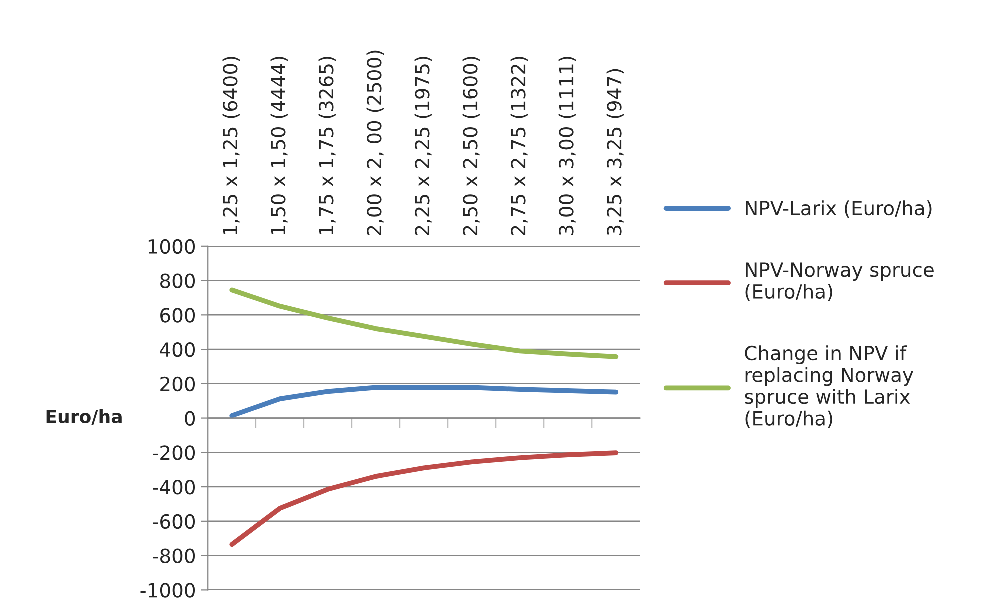  I want to click on x-tick-label: 3,00 x 3,00 (1111), so click(567, 146).